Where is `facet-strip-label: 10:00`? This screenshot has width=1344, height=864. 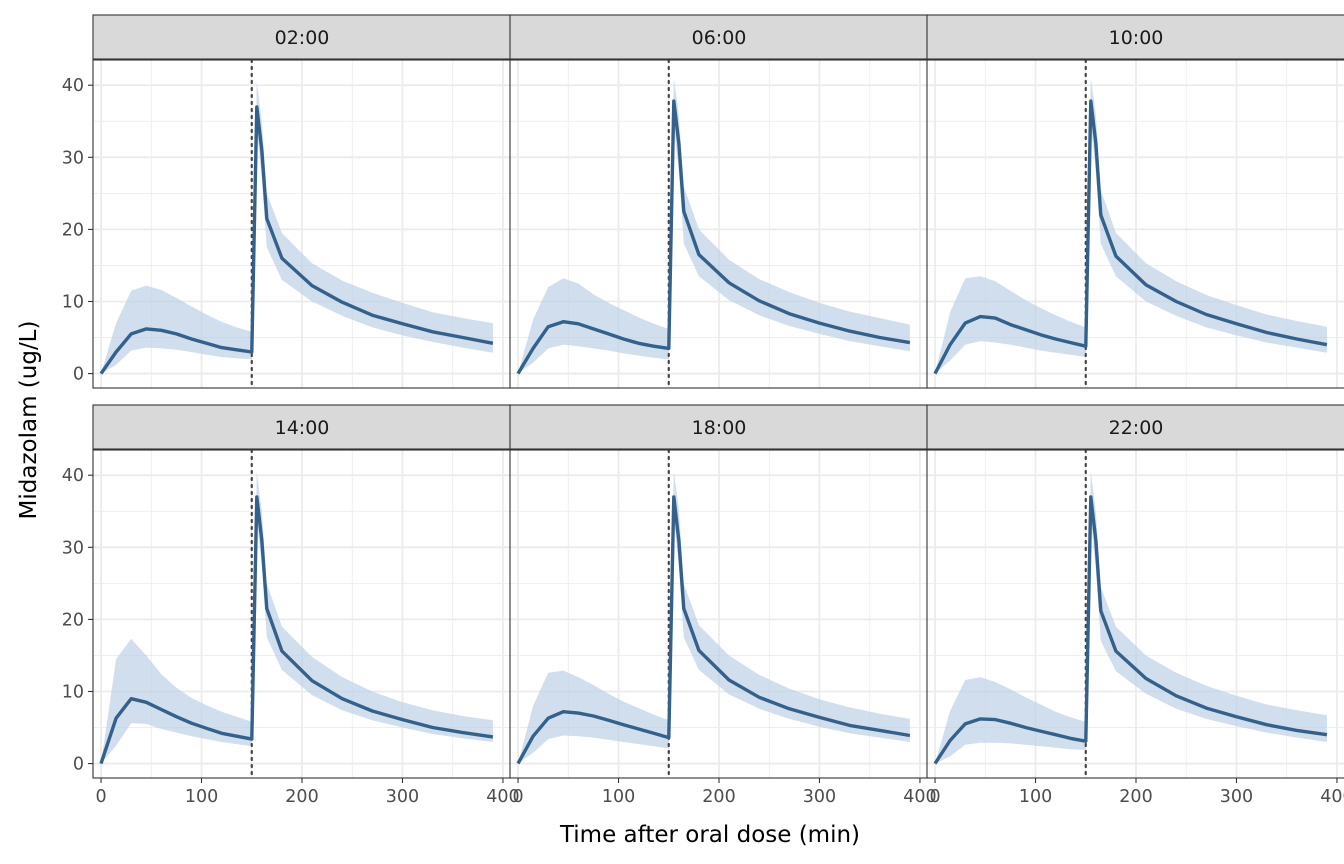 facet-strip-label: 10:00 is located at coordinates (1136, 38).